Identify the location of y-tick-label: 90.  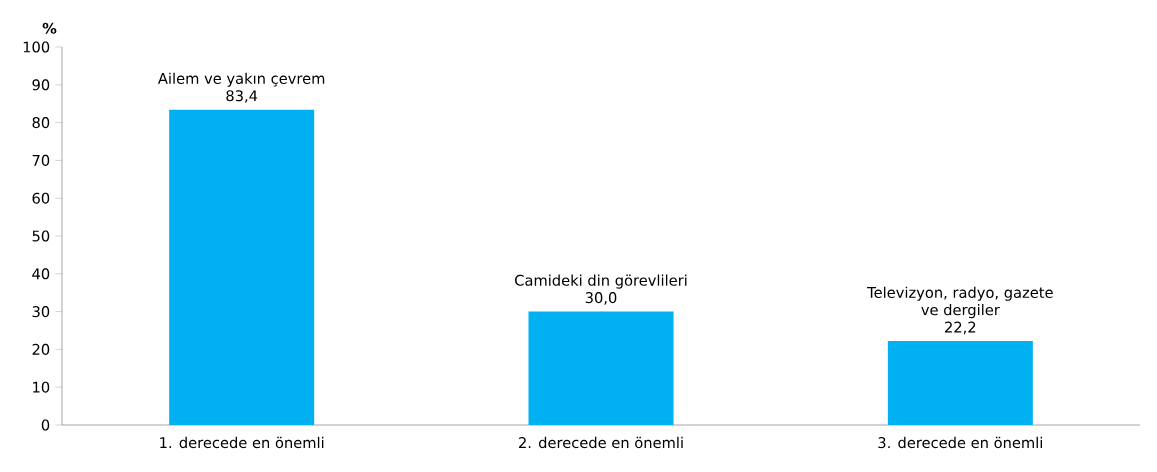
(41, 85).